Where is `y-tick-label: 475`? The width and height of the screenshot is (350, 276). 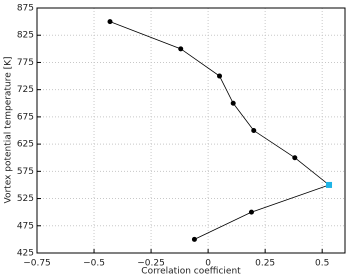
y-tick-label: 475 is located at coordinates (25, 226).